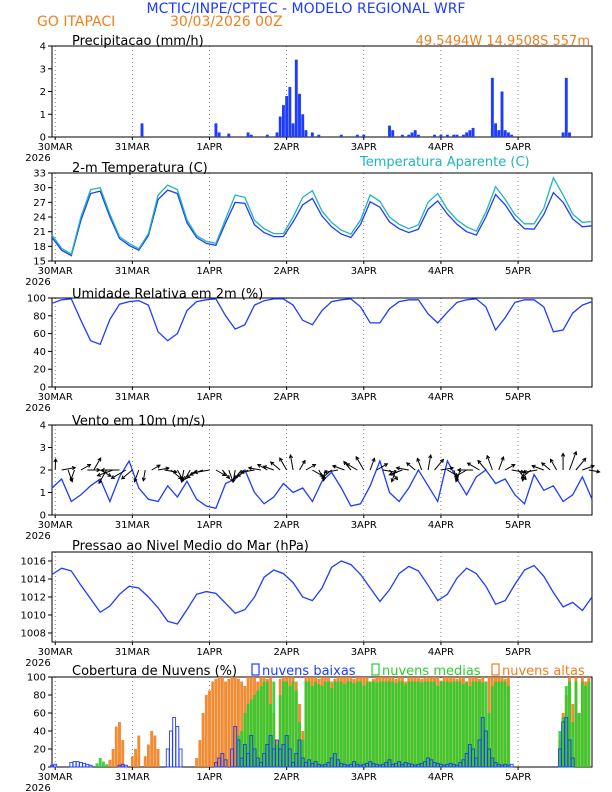 Image resolution: width=612 pixels, height=792 pixels. Describe the element at coordinates (138, 41) in the screenshot. I see `panel-title: Precipitacao (mm/h)` at that location.